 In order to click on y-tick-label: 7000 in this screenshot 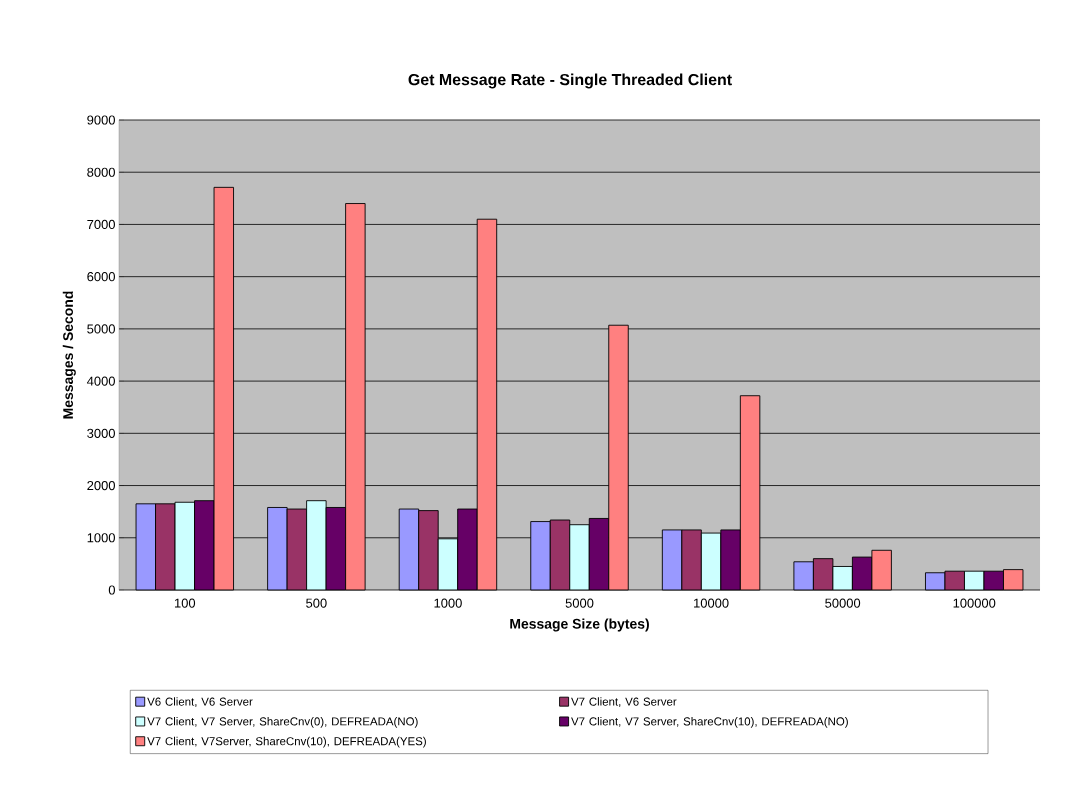, I will do `click(101, 224)`.